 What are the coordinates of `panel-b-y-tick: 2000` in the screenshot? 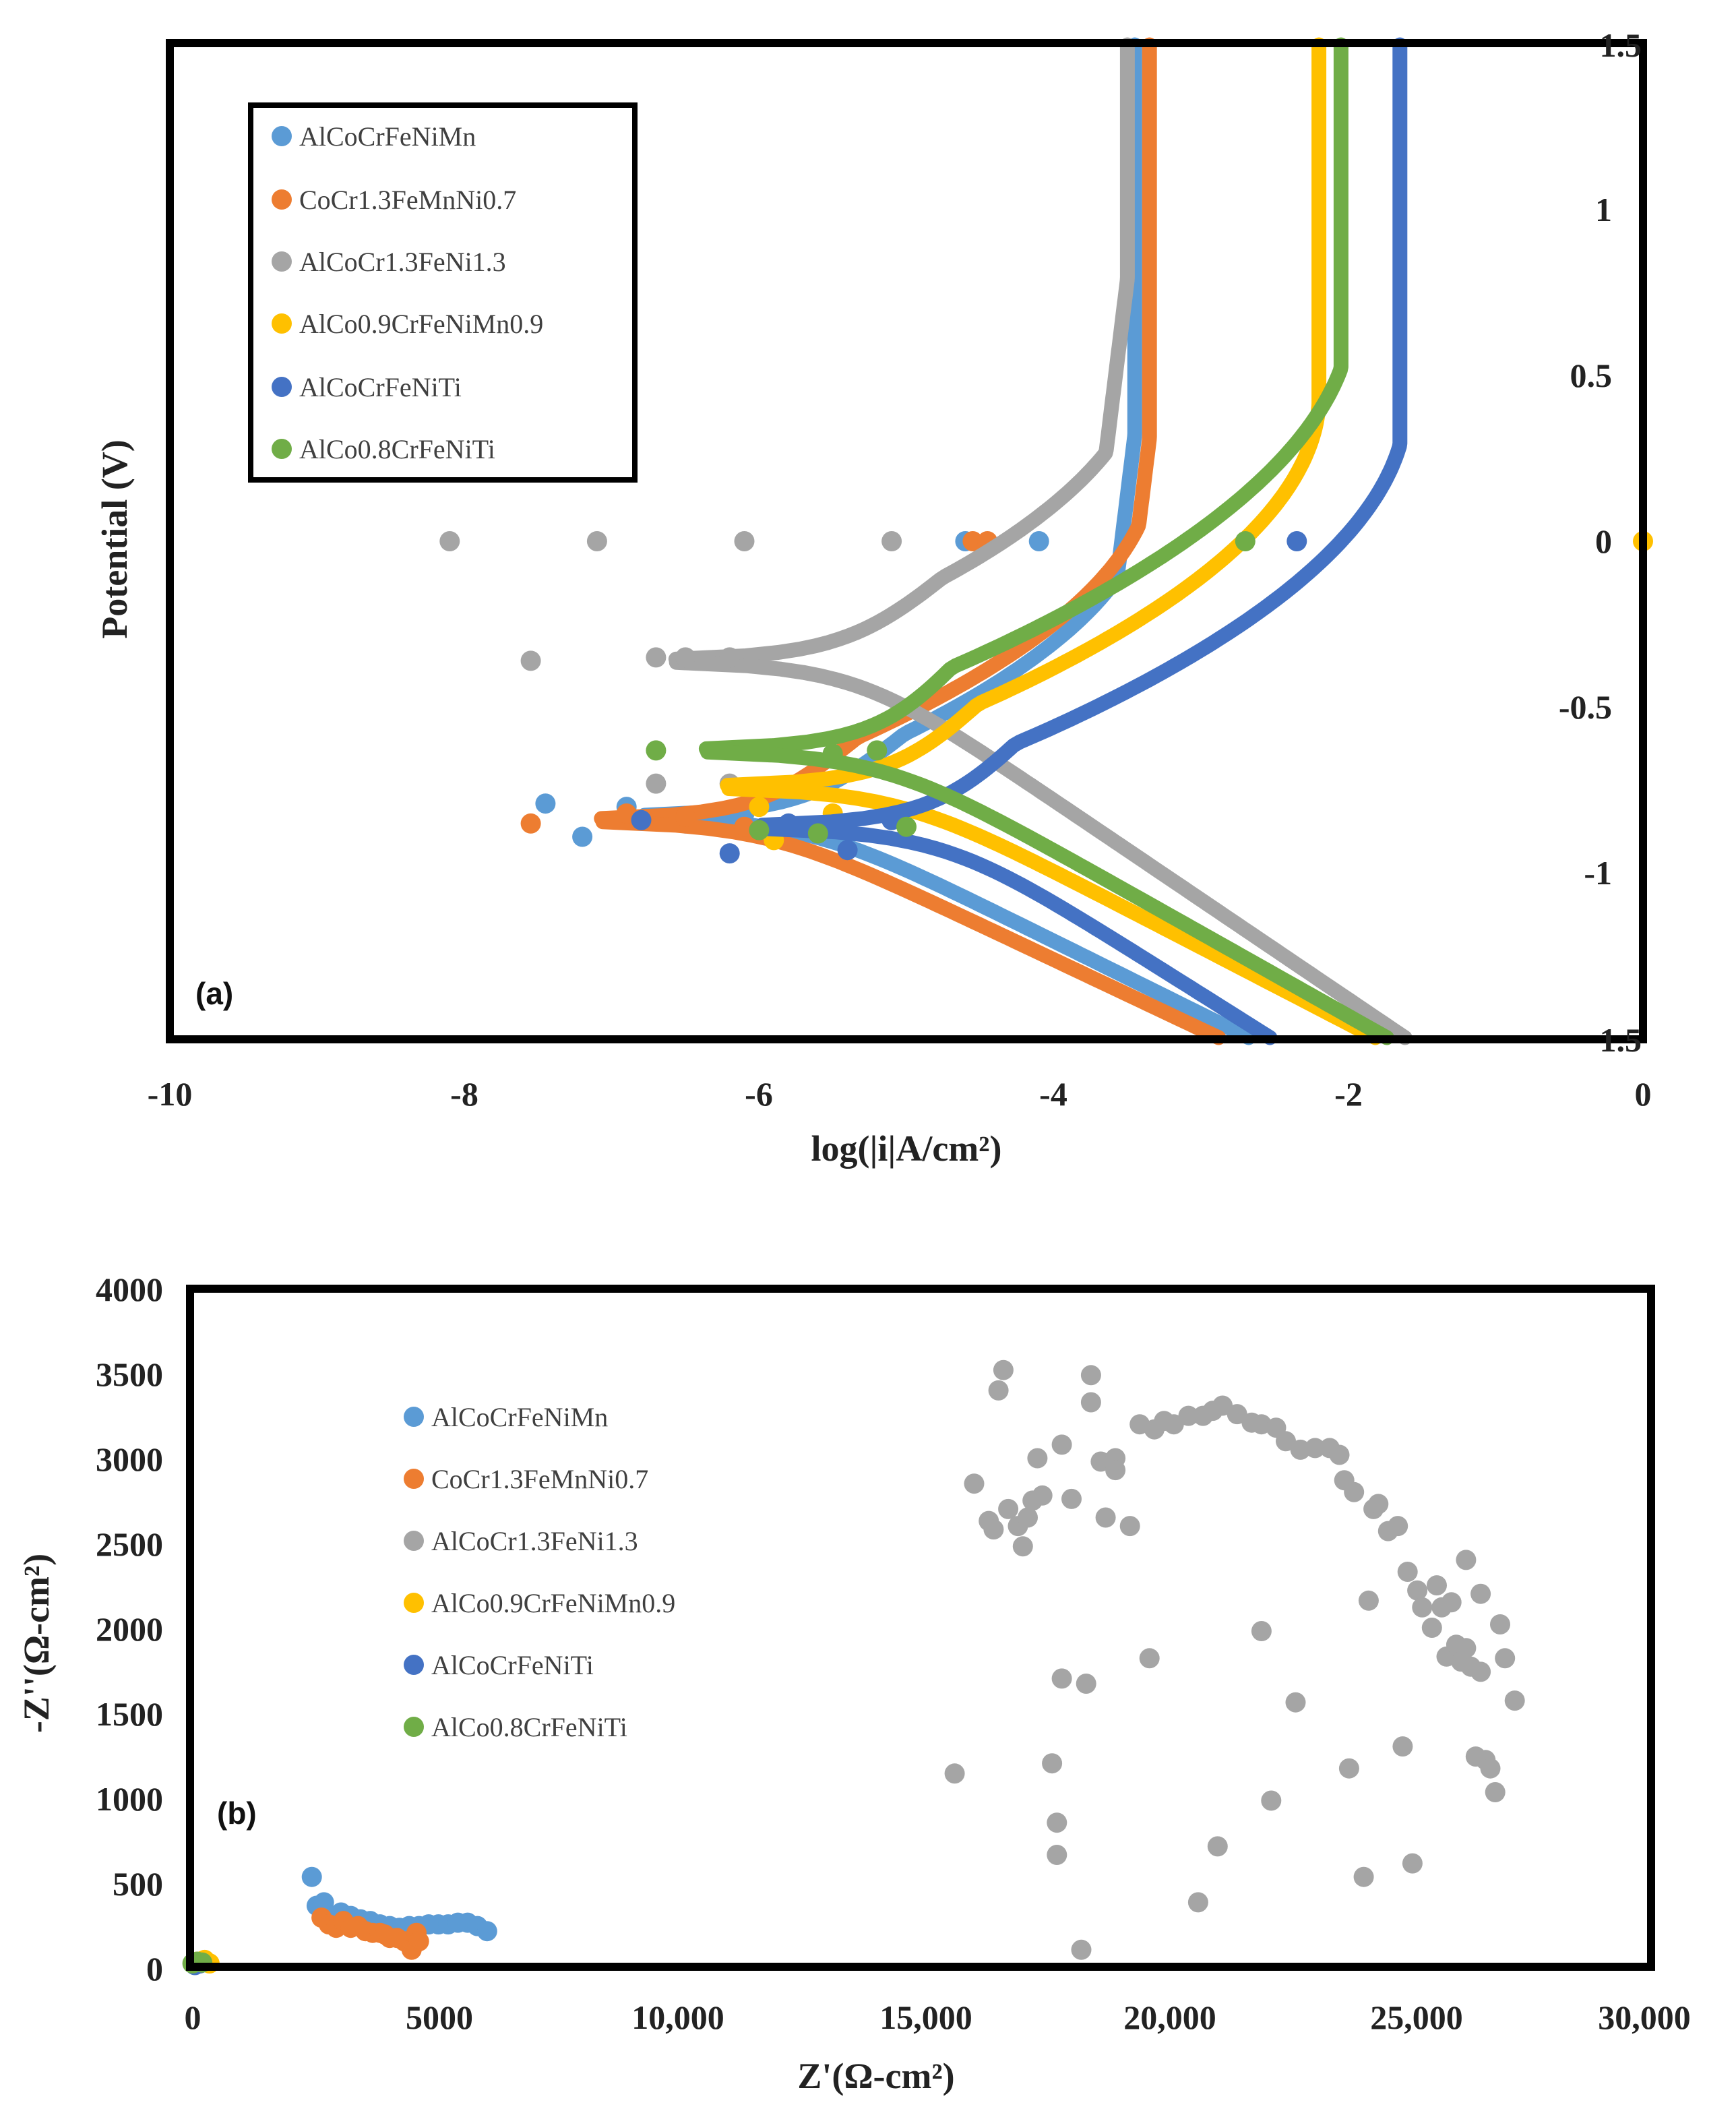 It's located at (129, 1629).